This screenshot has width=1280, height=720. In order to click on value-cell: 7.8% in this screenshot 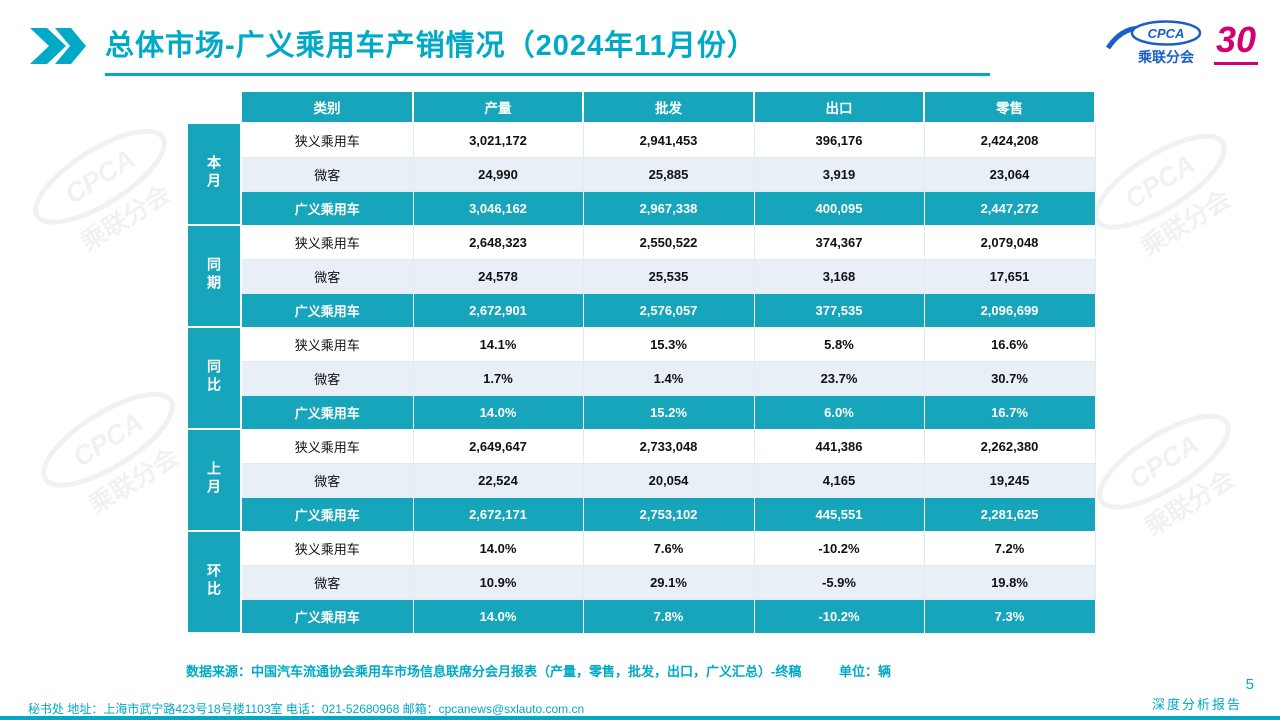, I will do `click(668, 616)`.